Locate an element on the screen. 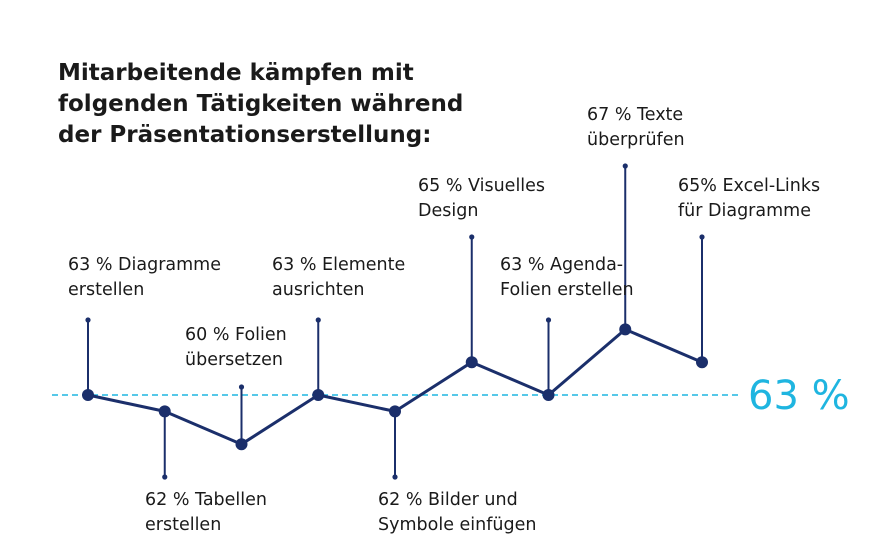  chart-title-line: folgenden Tätigkeiten während is located at coordinates (261, 104).